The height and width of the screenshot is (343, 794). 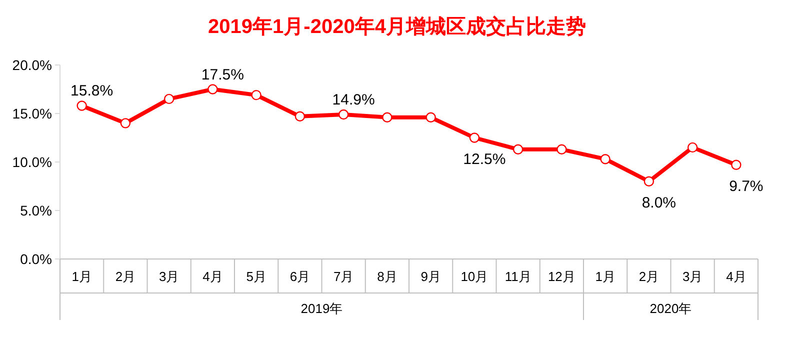 I want to click on data-label: 12.5%, so click(x=484, y=159).